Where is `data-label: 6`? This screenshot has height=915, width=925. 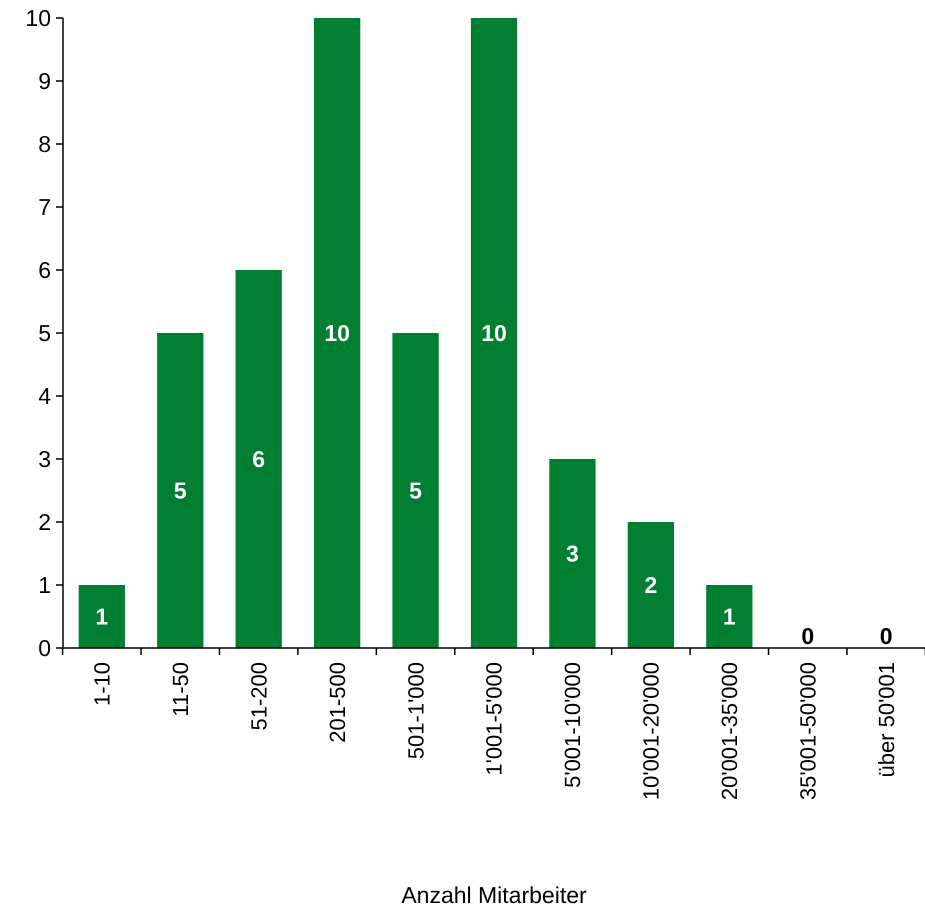 data-label: 6 is located at coordinates (259, 459).